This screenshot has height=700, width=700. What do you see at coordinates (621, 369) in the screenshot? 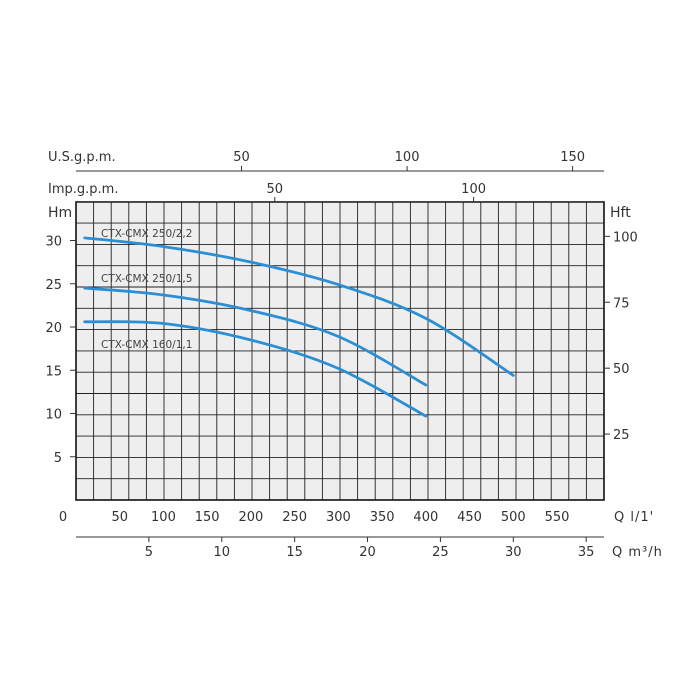
I see `hft-tick-label: 50` at bounding box center [621, 369].